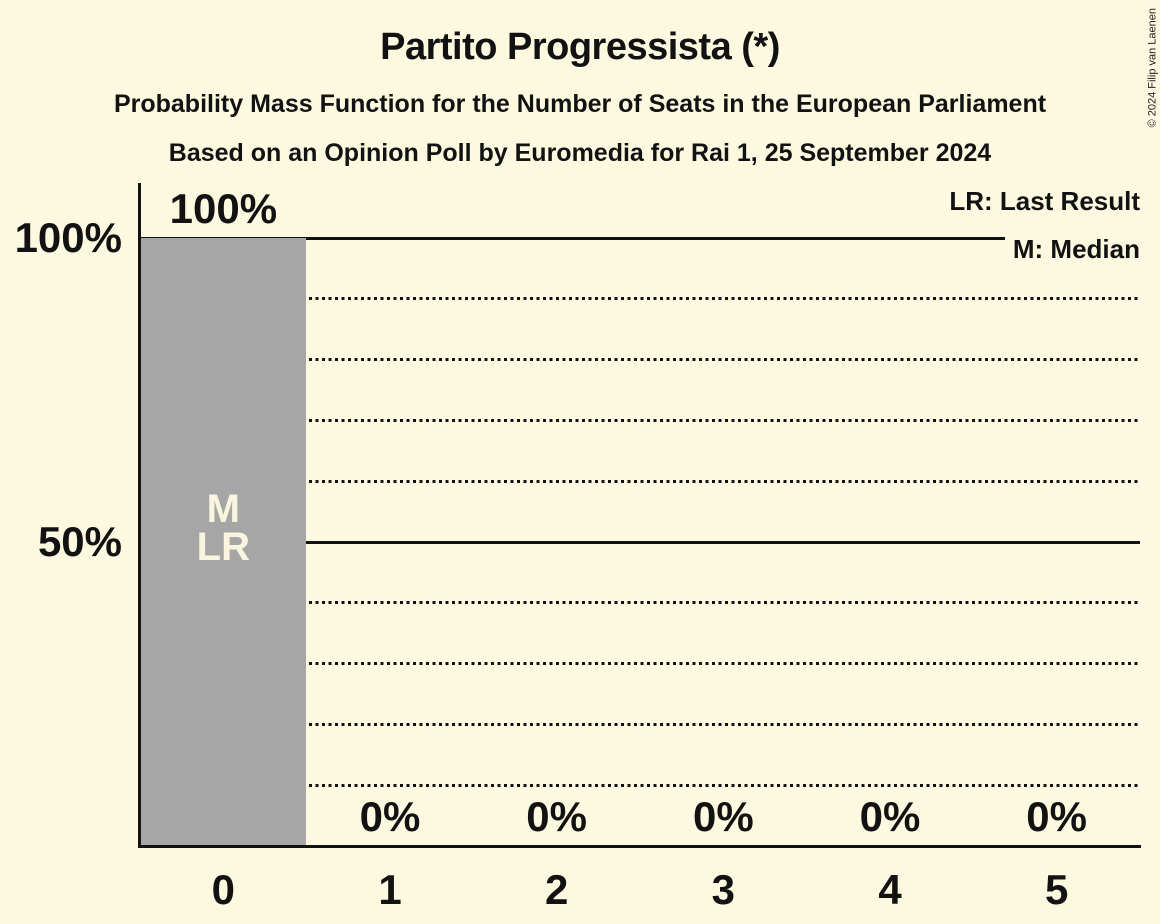 The height and width of the screenshot is (924, 1160). Describe the element at coordinates (1056, 889) in the screenshot. I see `x-tick-label-5: 5` at that location.